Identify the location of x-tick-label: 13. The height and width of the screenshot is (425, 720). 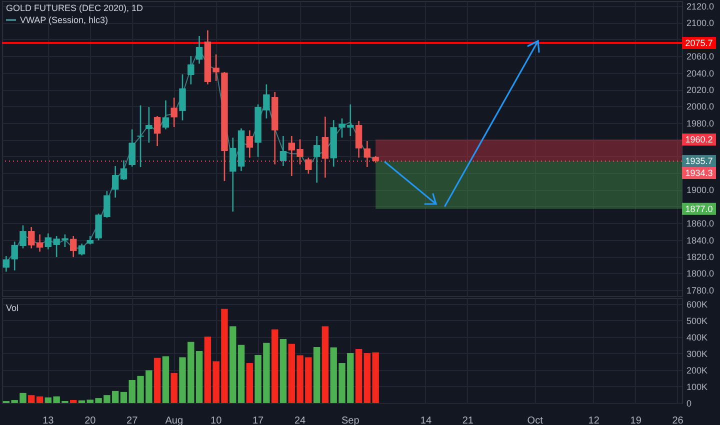
(48, 420).